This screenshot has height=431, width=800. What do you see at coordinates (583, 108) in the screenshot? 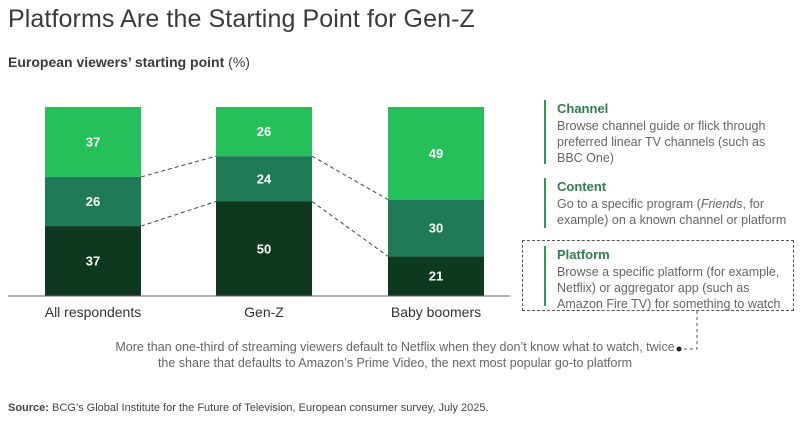
I see `legend-channel-title: Channel` at bounding box center [583, 108].